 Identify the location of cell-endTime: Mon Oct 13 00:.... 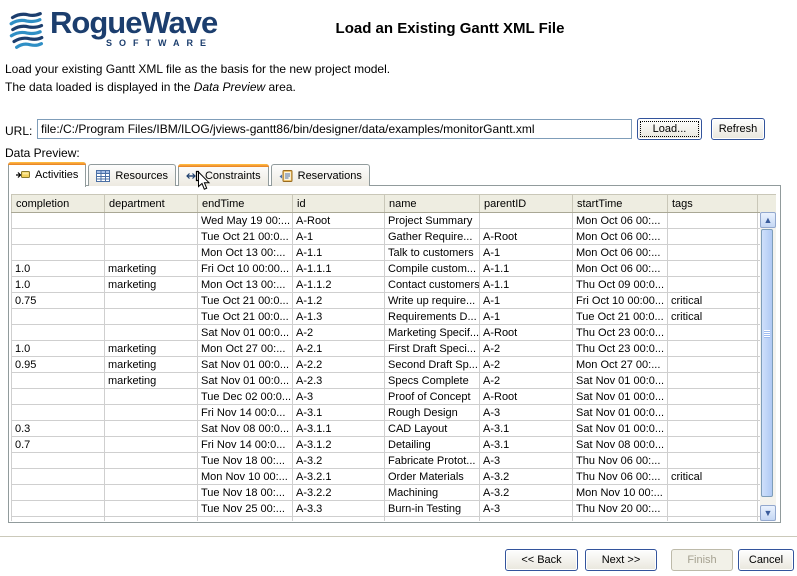
(245, 252).